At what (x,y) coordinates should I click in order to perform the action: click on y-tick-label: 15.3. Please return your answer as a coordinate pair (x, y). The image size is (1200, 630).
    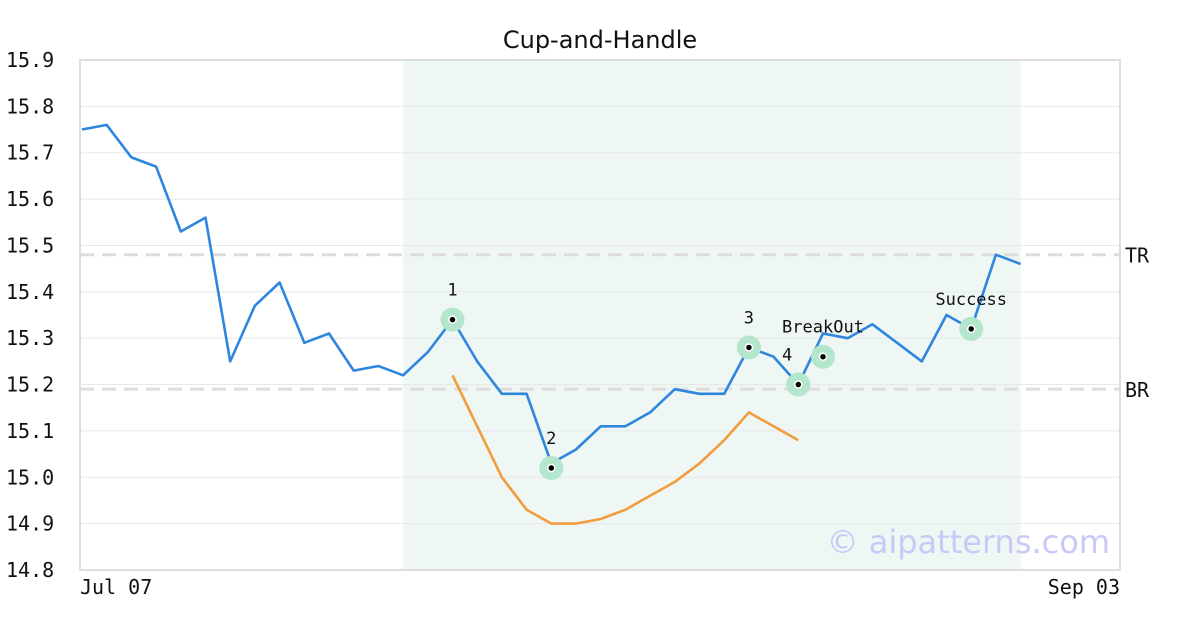
    Looking at the image, I should click on (30, 338).